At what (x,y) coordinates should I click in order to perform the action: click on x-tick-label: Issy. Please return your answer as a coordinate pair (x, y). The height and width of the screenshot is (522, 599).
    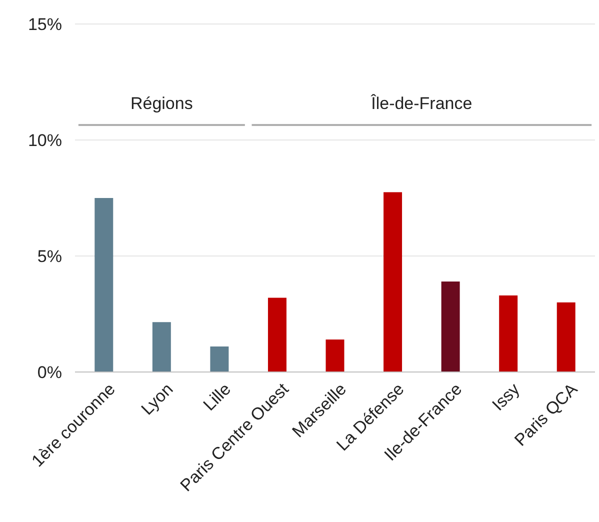
    Looking at the image, I should click on (506, 396).